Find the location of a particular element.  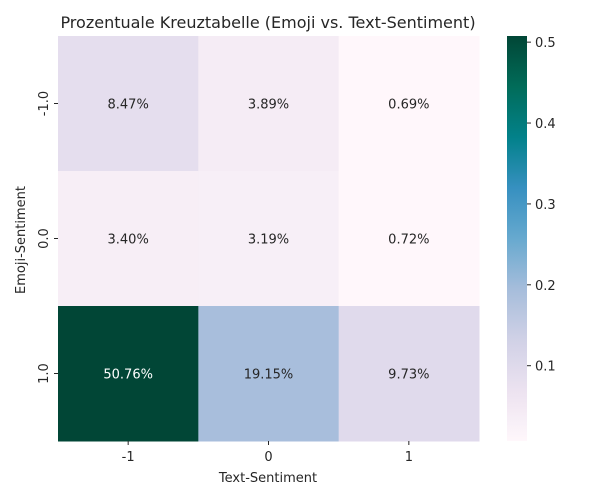

cell-value-label: 3.40% is located at coordinates (128, 240).